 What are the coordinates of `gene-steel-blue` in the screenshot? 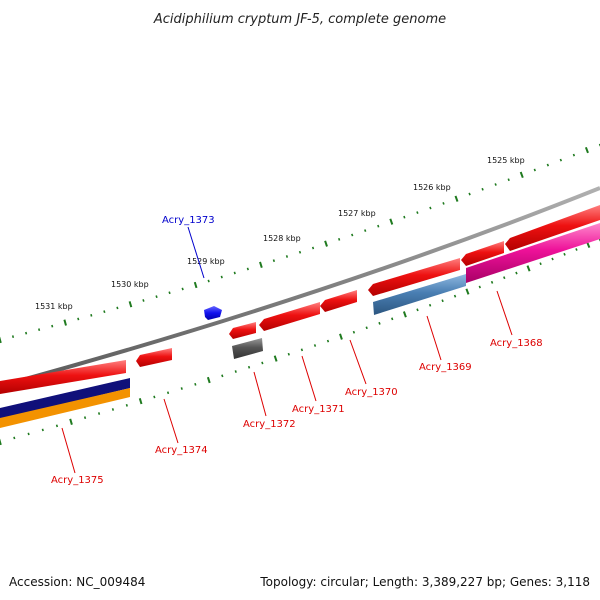 It's located at (419, 294).